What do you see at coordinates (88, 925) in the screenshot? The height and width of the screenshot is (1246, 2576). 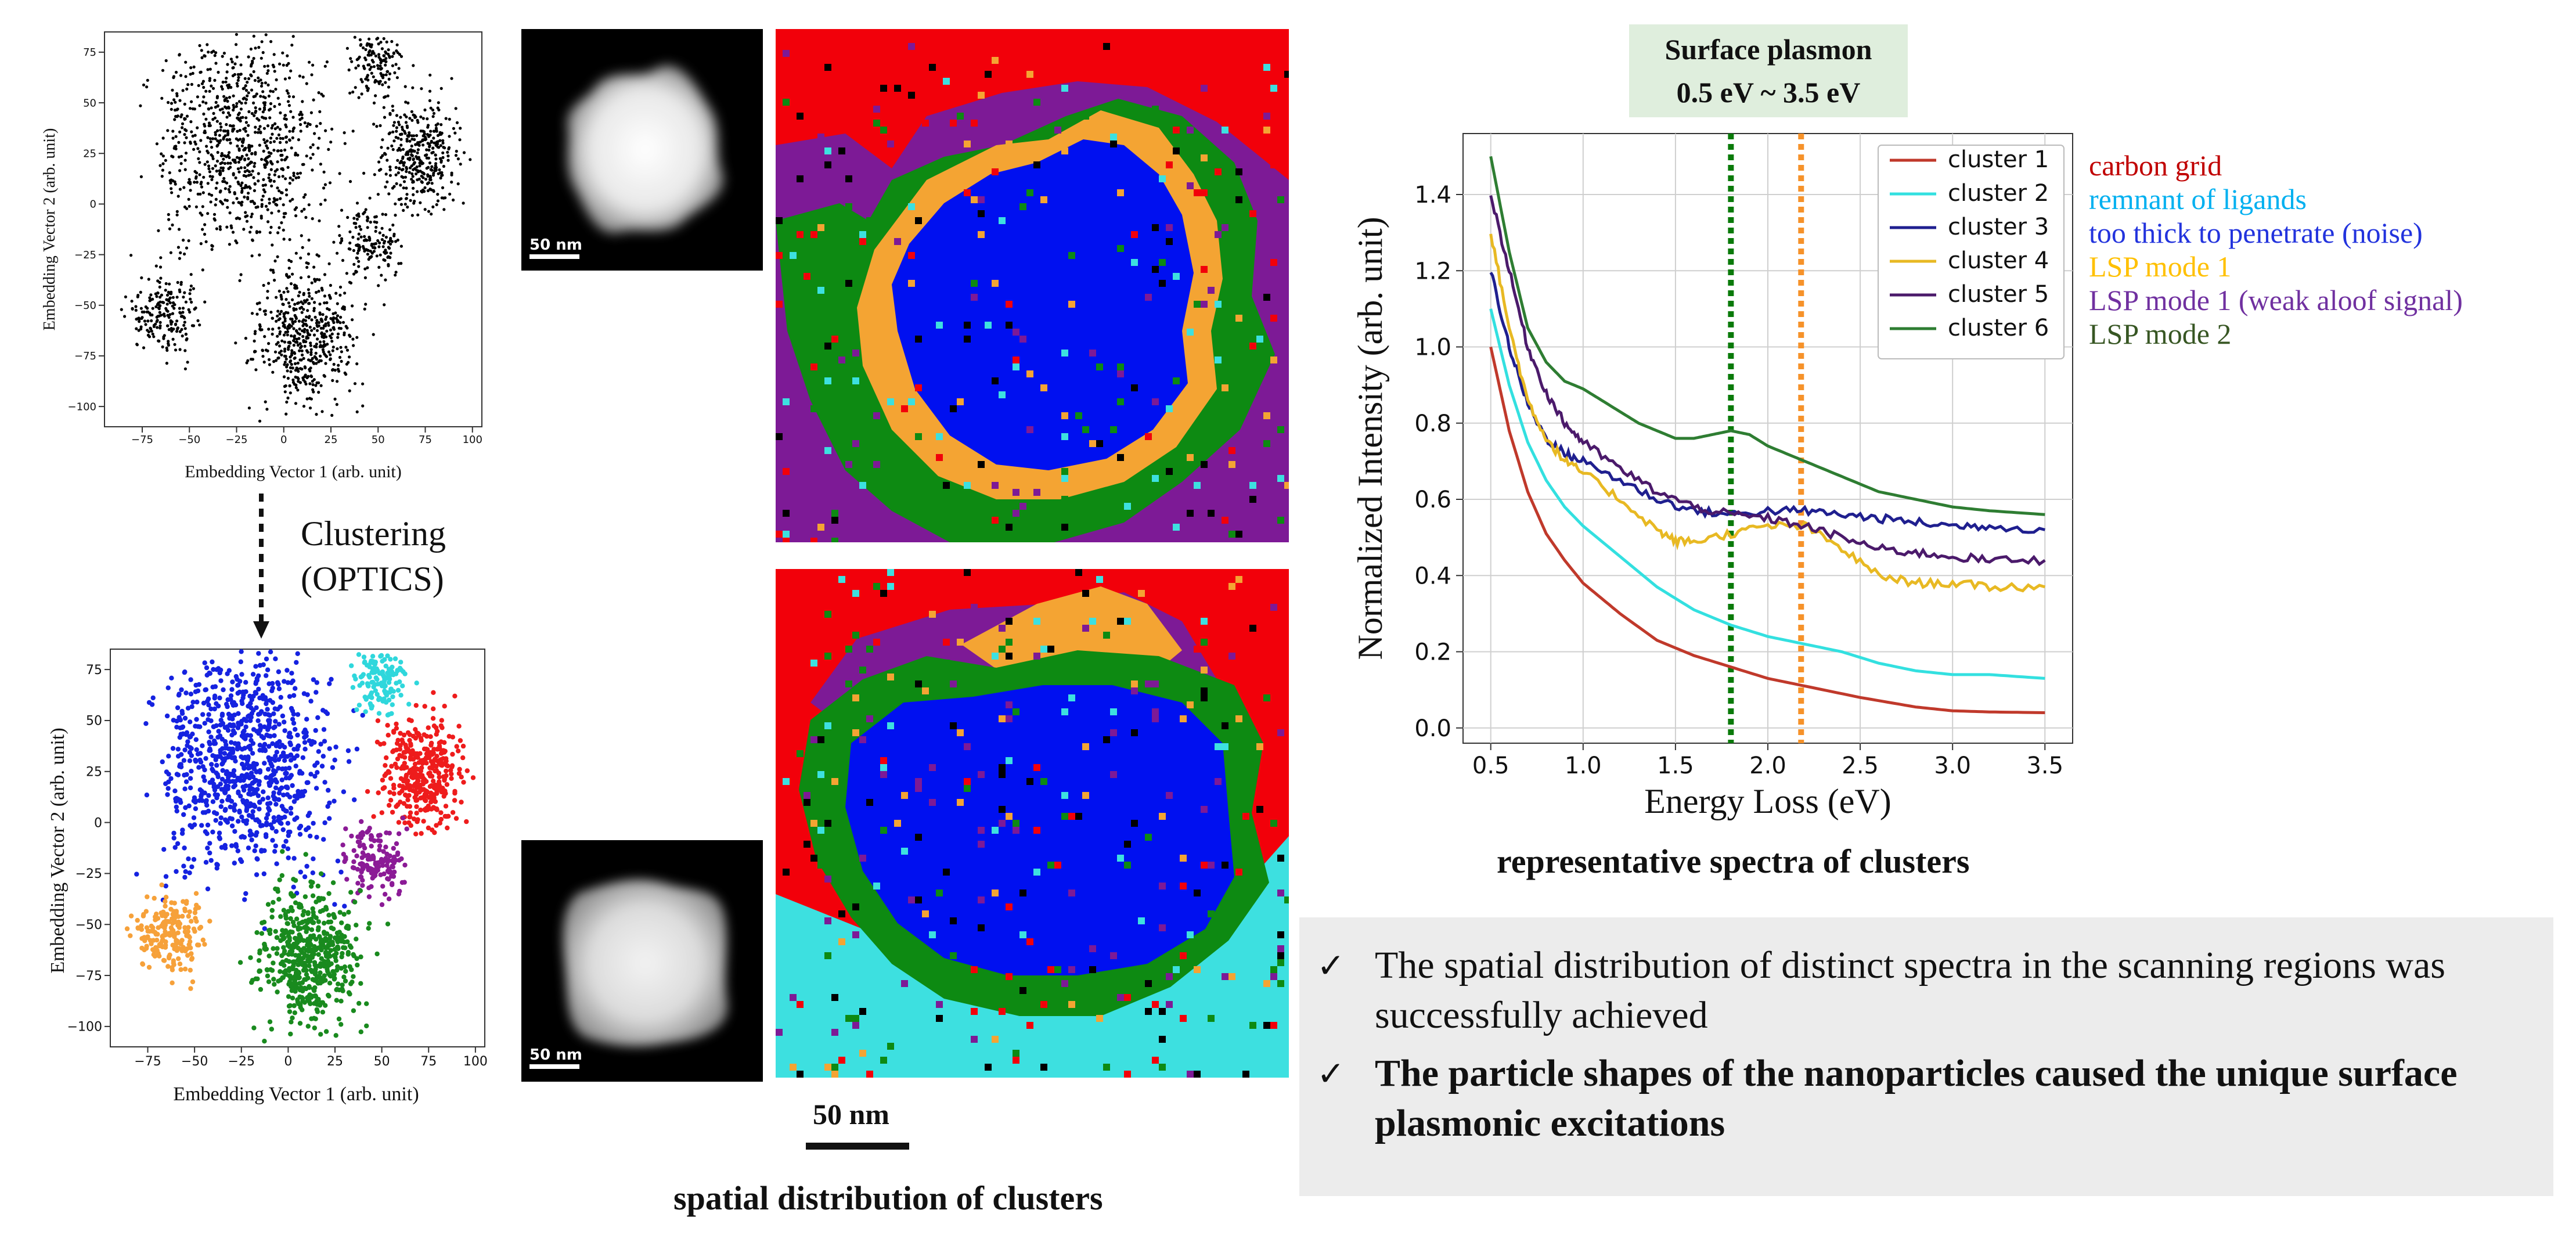 I see `tsne-ytick-label: −50` at bounding box center [88, 925].